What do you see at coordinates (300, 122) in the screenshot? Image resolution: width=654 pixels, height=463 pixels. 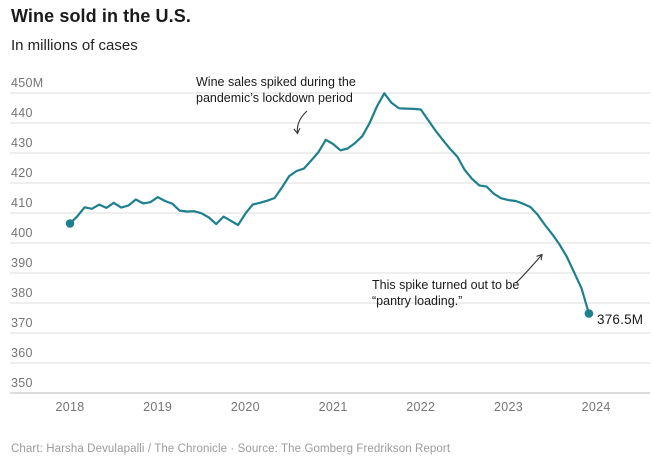 I see `lockdown-arrow` at bounding box center [300, 122].